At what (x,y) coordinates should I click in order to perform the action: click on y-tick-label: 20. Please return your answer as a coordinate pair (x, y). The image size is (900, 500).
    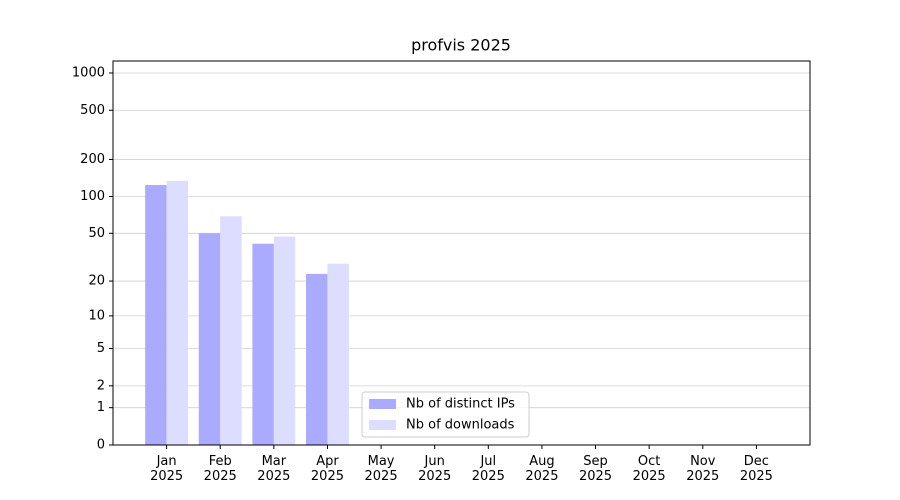
    Looking at the image, I should click on (96, 281).